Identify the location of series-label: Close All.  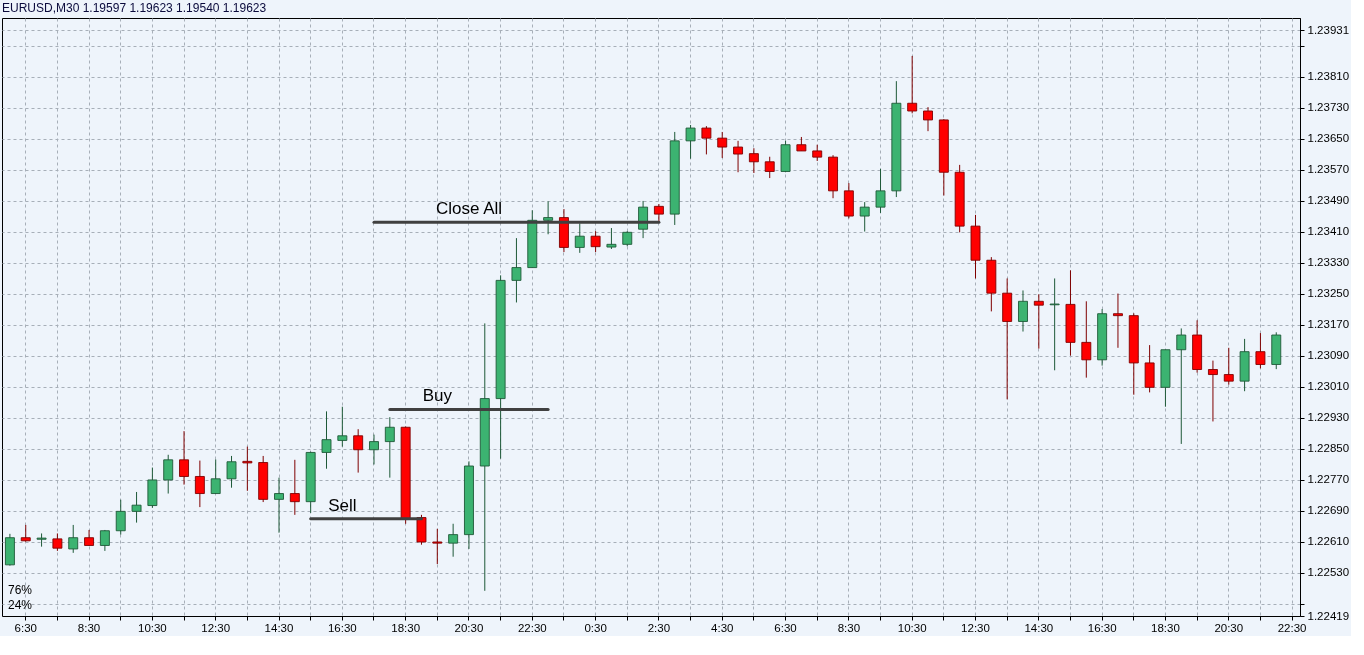
(469, 209).